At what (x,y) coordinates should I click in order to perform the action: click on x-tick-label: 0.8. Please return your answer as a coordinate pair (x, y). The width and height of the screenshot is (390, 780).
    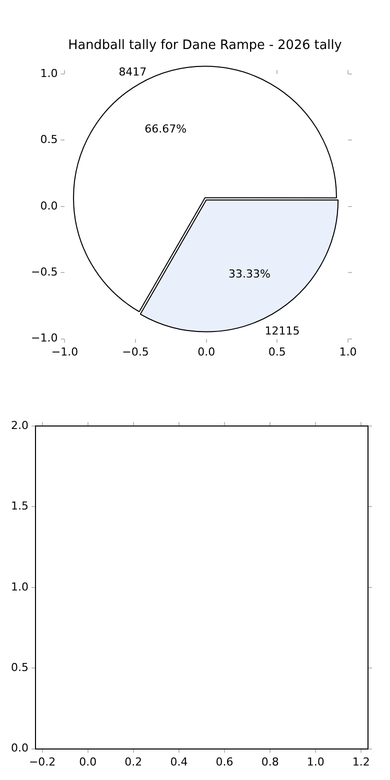
    Looking at the image, I should click on (270, 761).